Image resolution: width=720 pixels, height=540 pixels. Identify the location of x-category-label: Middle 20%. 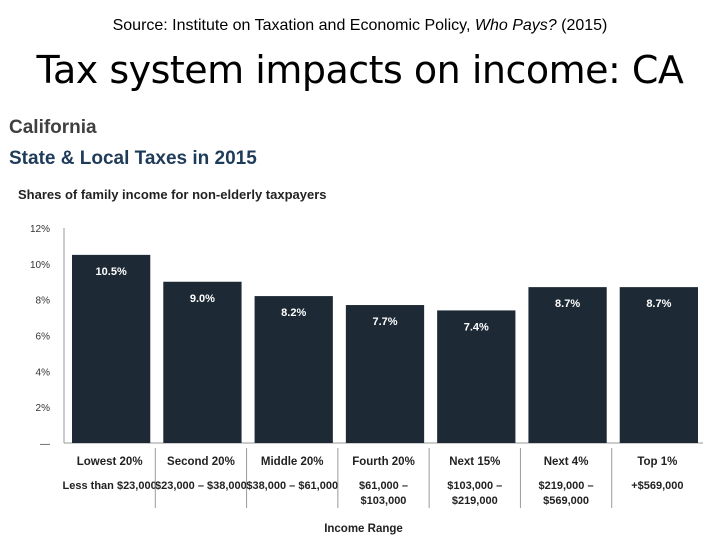
(292, 462).